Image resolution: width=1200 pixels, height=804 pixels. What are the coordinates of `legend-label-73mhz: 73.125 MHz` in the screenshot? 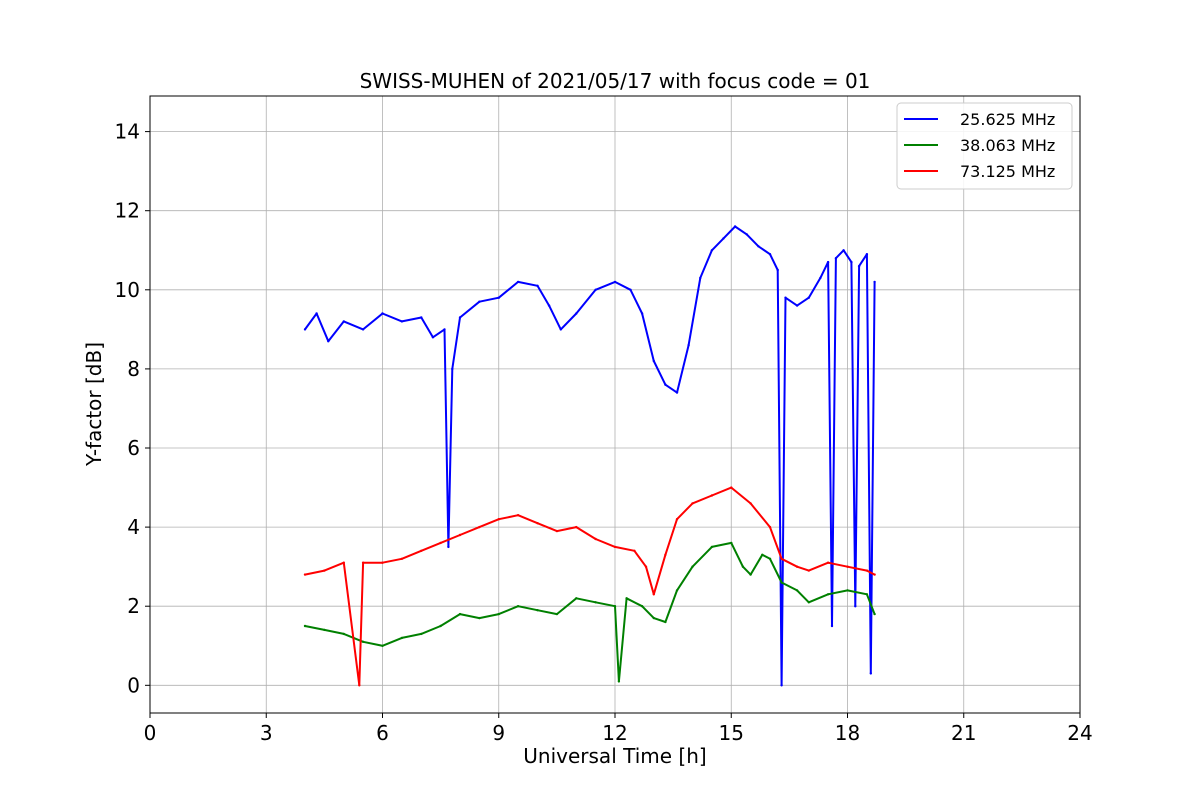 It's located at (1007, 171).